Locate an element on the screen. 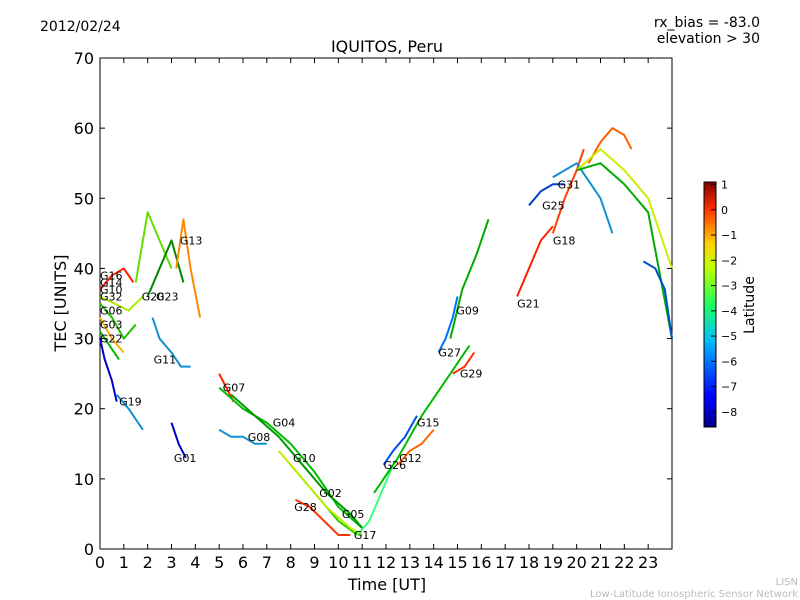  satellite-label-1: G14 is located at coordinates (111, 282).